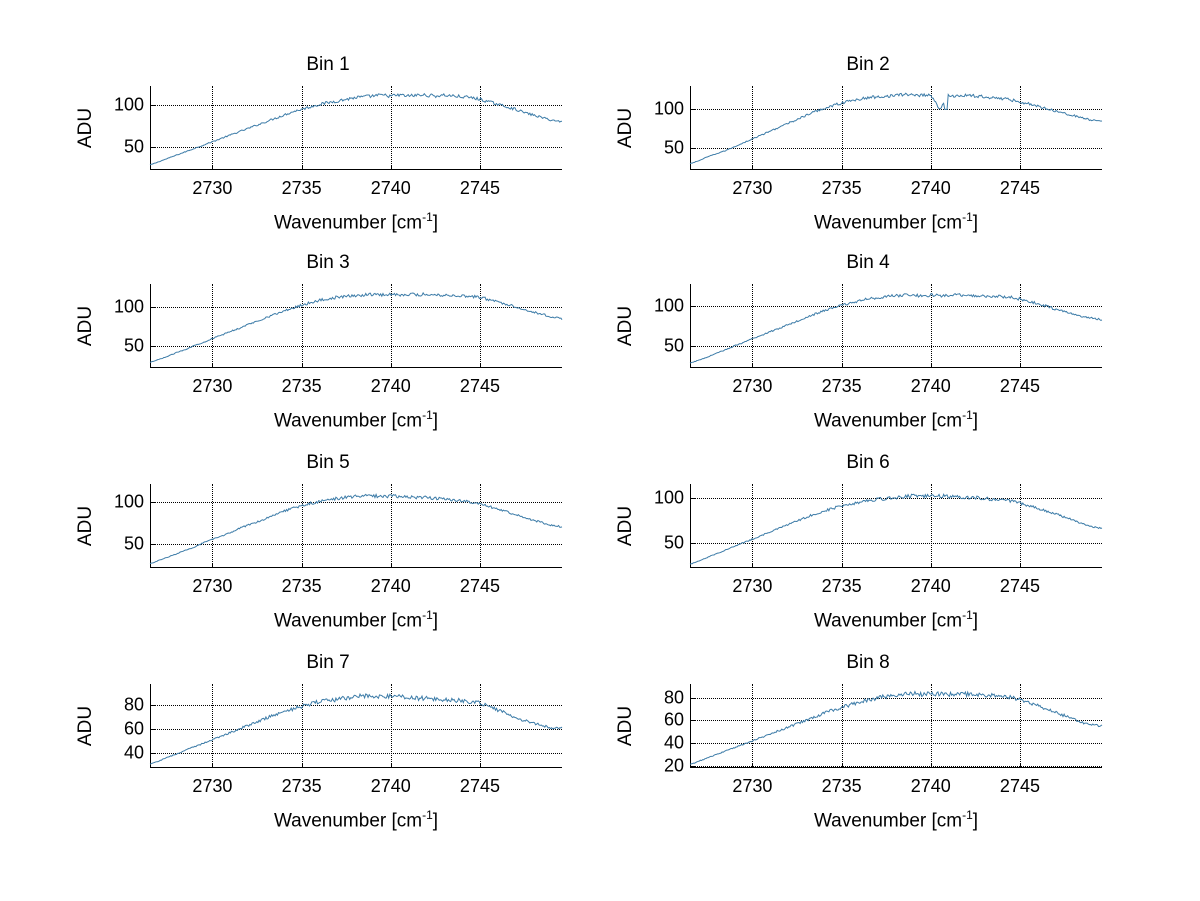 This screenshot has width=1200, height=901. What do you see at coordinates (868, 64) in the screenshot?
I see `panel-title: Bin 2` at bounding box center [868, 64].